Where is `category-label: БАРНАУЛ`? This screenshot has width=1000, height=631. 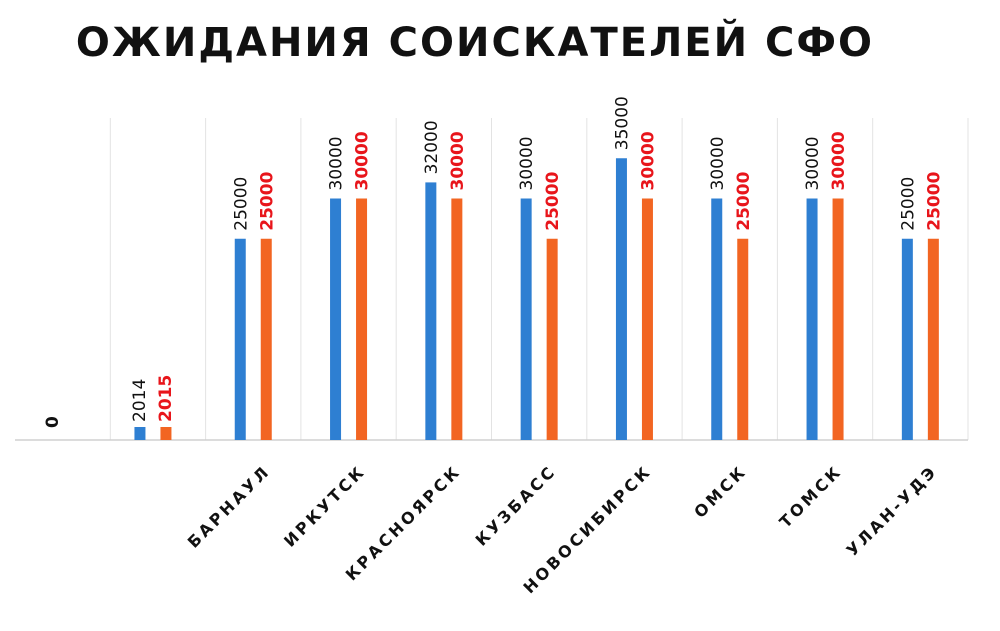
category-label: БАРНАУЛ is located at coordinates (229, 506).